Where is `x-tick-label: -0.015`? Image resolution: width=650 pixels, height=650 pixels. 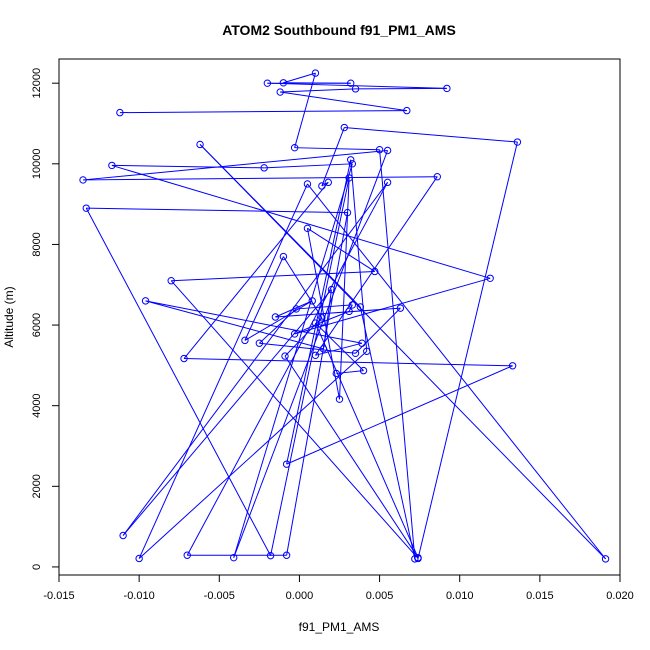 x-tick-label: -0.015 is located at coordinates (58, 596).